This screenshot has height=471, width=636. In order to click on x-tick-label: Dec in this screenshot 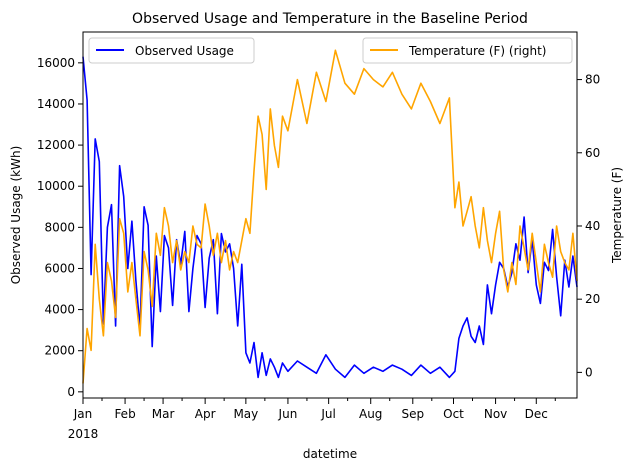, I will do `click(536, 414)`.